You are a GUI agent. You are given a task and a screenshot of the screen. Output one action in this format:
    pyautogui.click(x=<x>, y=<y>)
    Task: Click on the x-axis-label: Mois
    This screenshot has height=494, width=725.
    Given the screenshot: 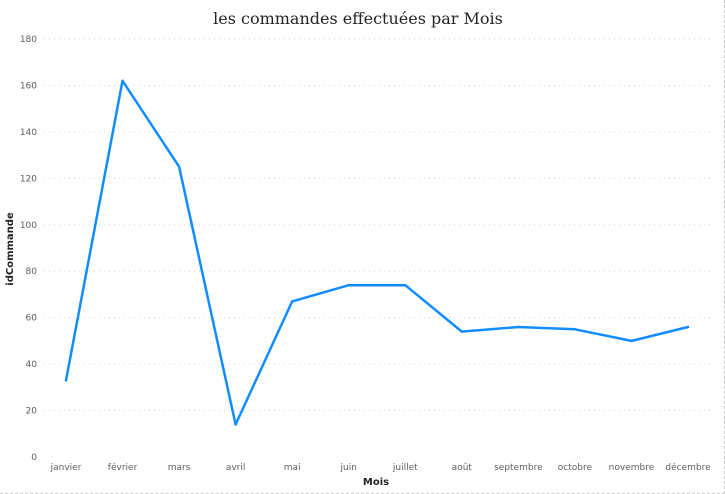 What is the action you would take?
    pyautogui.click(x=376, y=482)
    